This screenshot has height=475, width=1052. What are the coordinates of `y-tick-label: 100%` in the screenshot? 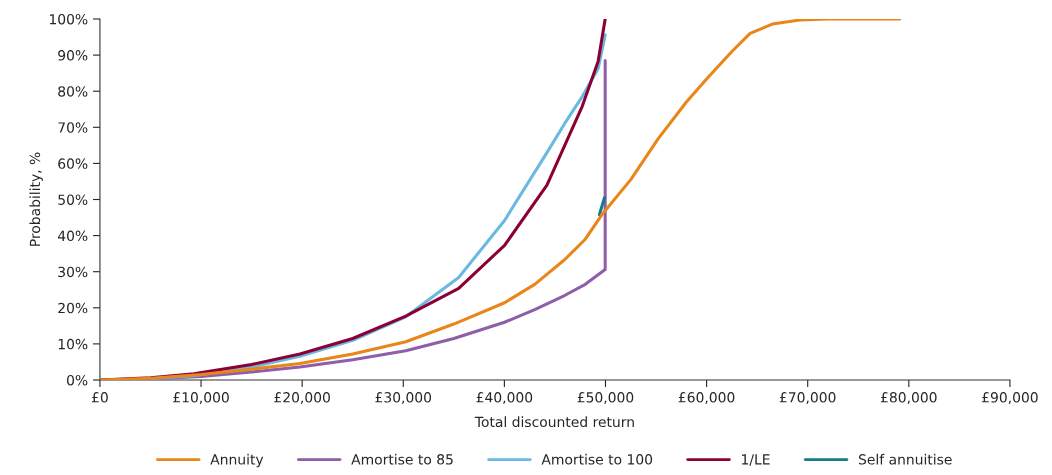 It's located at (68, 19).